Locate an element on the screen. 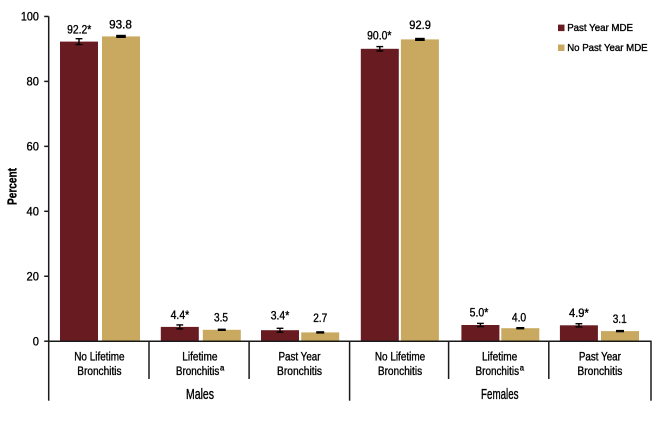 This screenshot has width=667, height=422. svg-text: 5.0* is located at coordinates (479, 312).